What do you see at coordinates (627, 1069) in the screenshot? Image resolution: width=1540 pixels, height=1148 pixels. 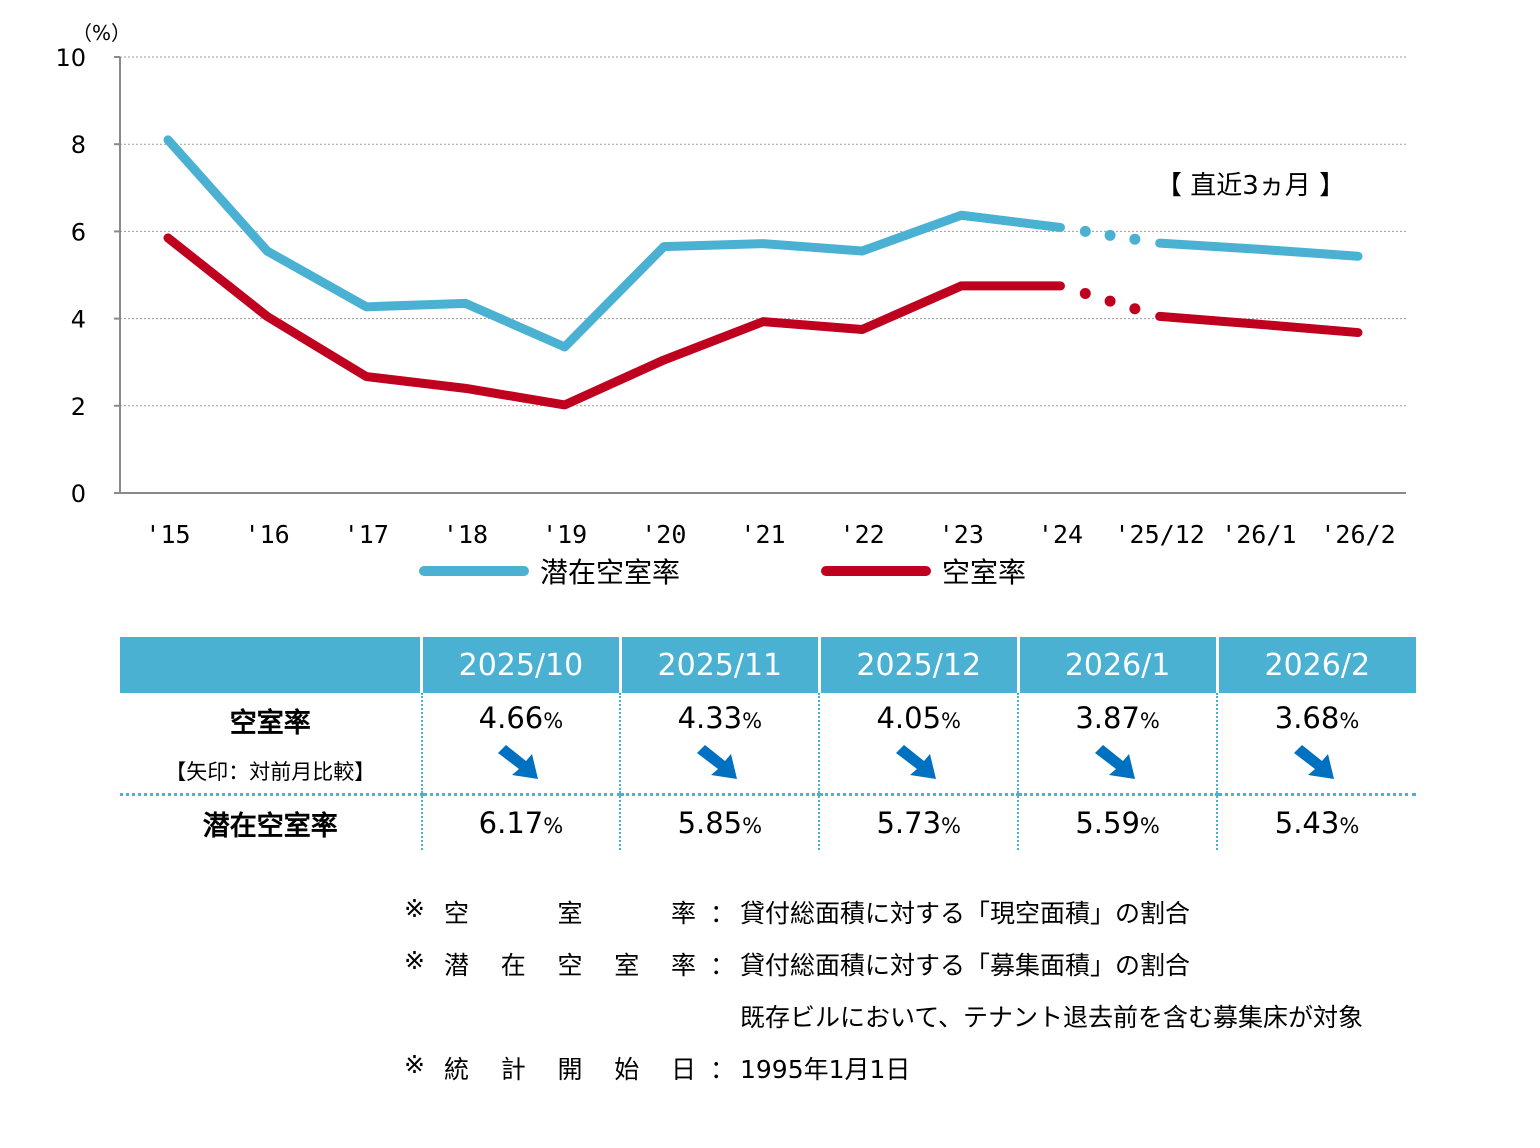 I see `footnote-label-char: 始` at bounding box center [627, 1069].